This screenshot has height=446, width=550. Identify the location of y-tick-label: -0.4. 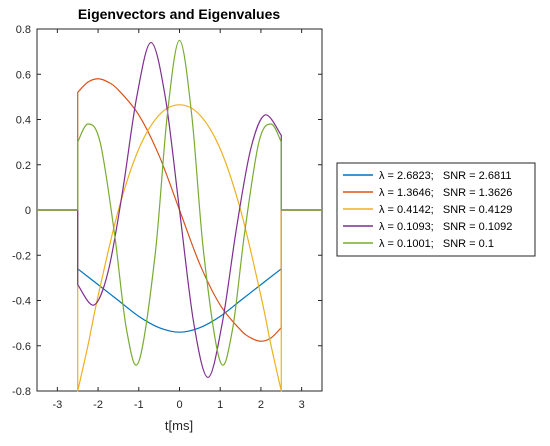
(21, 302).